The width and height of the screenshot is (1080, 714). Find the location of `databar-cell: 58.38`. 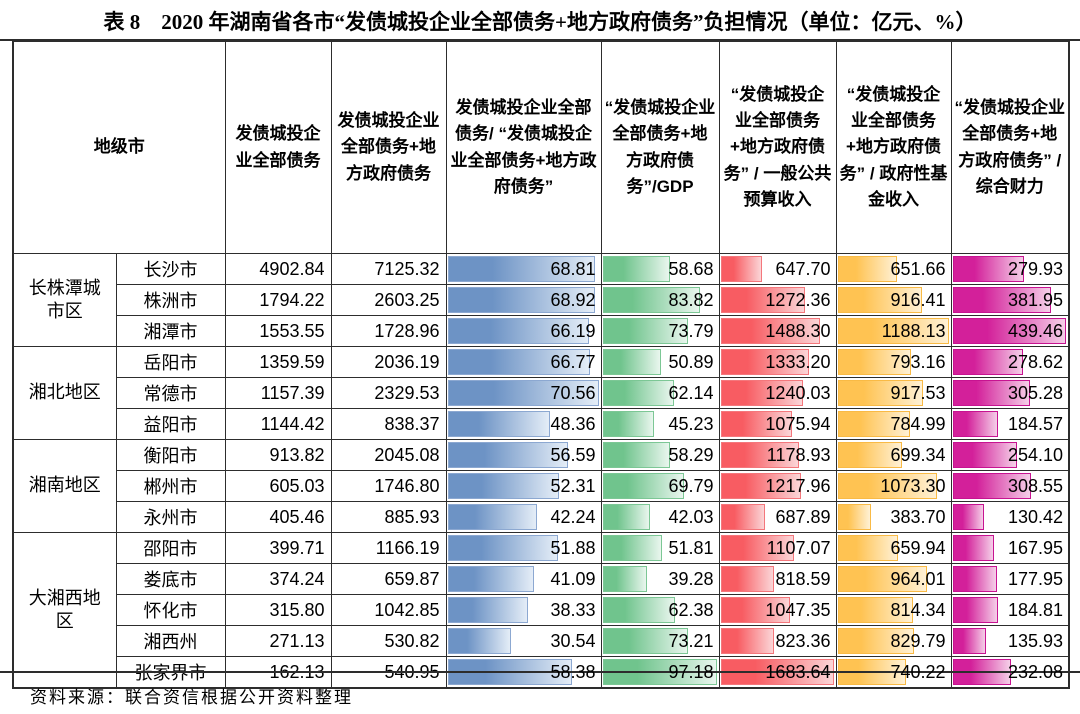

databar-cell: 58.38 is located at coordinates (523, 672).